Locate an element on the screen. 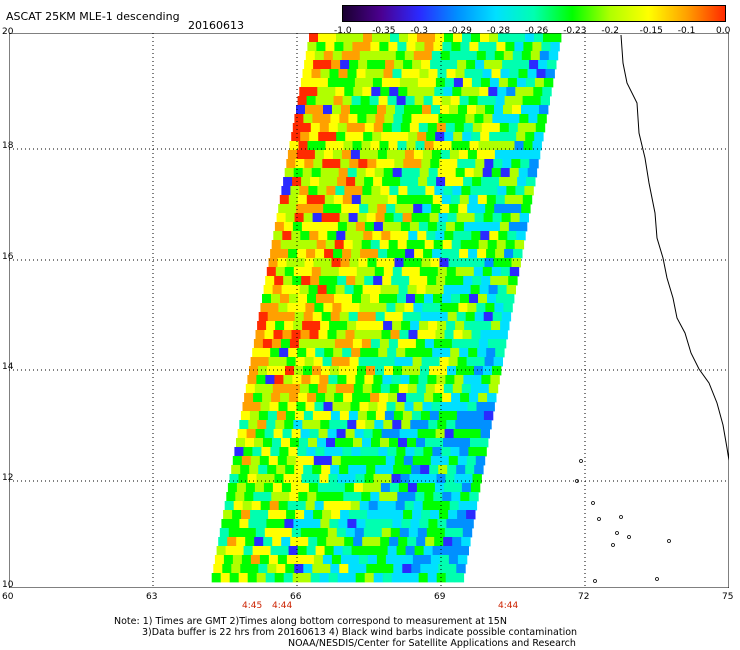  colorbar-tick-label: -0.29 is located at coordinates (460, 31).